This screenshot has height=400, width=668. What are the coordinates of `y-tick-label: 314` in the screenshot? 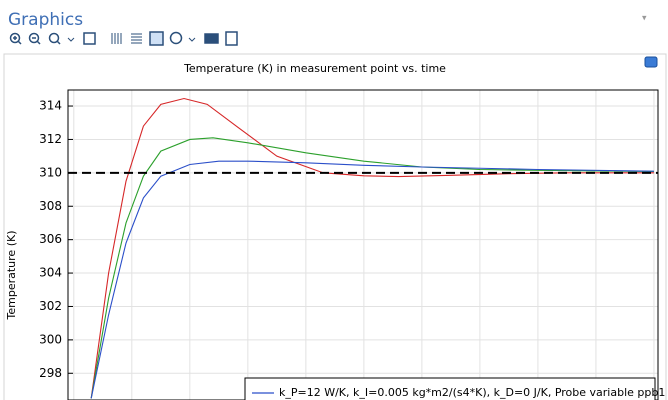 It's located at (50, 106).